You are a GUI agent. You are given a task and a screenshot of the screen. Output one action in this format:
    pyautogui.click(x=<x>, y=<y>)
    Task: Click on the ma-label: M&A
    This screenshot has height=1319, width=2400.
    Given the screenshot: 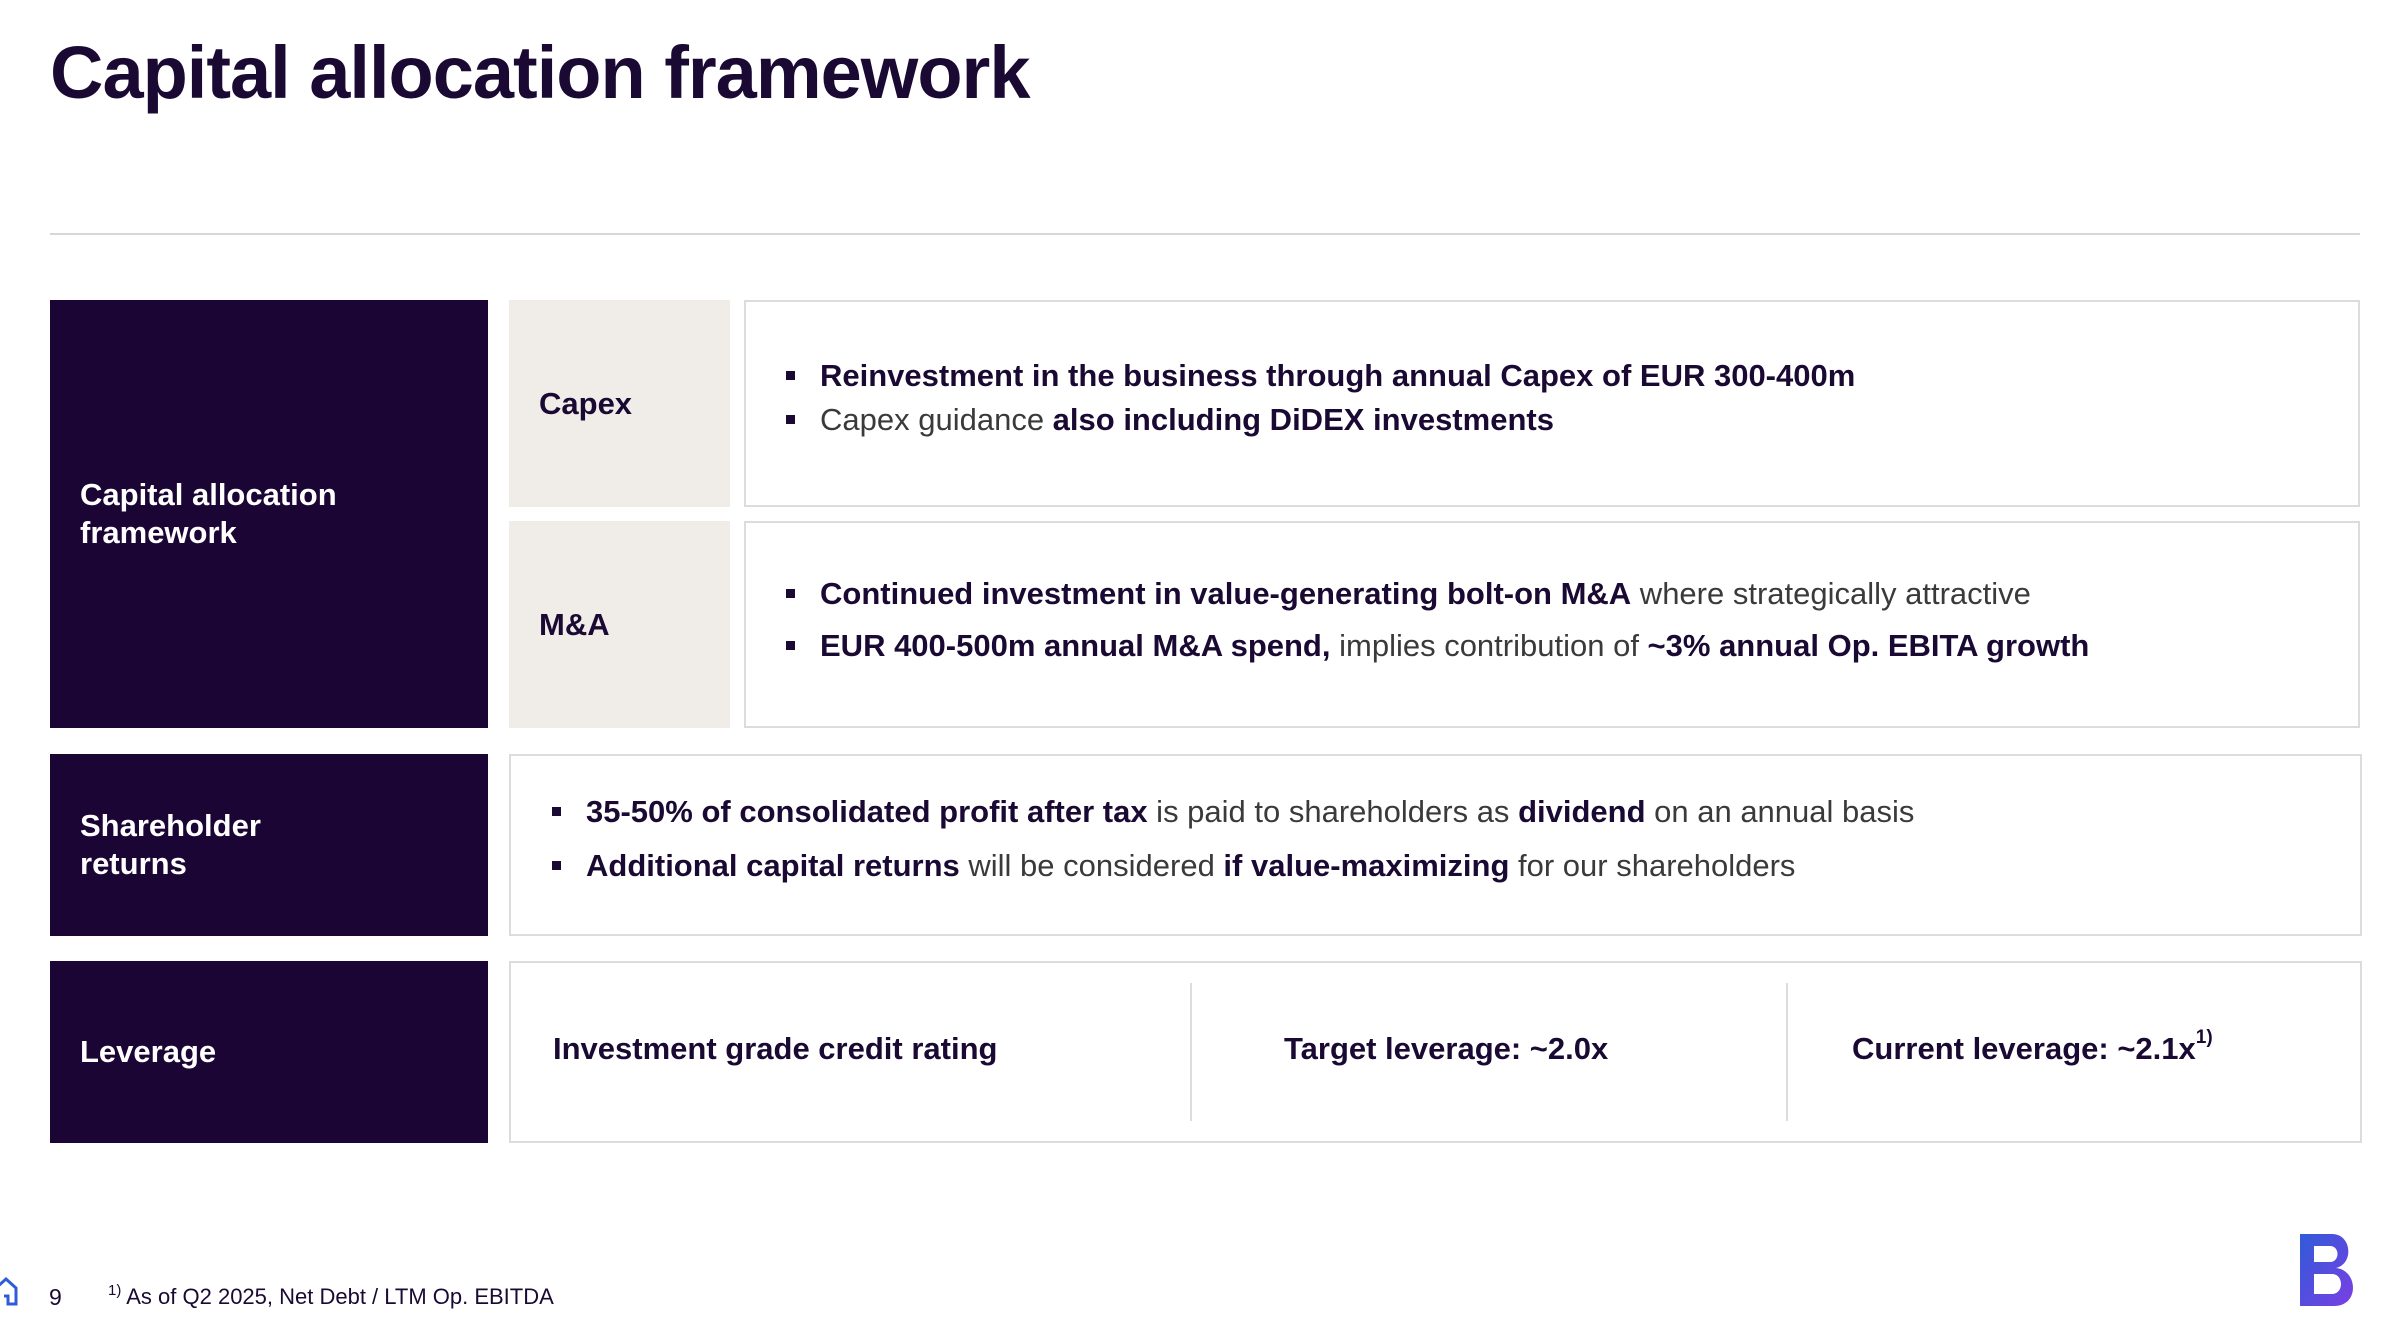 What is the action you would take?
    pyautogui.click(x=574, y=624)
    